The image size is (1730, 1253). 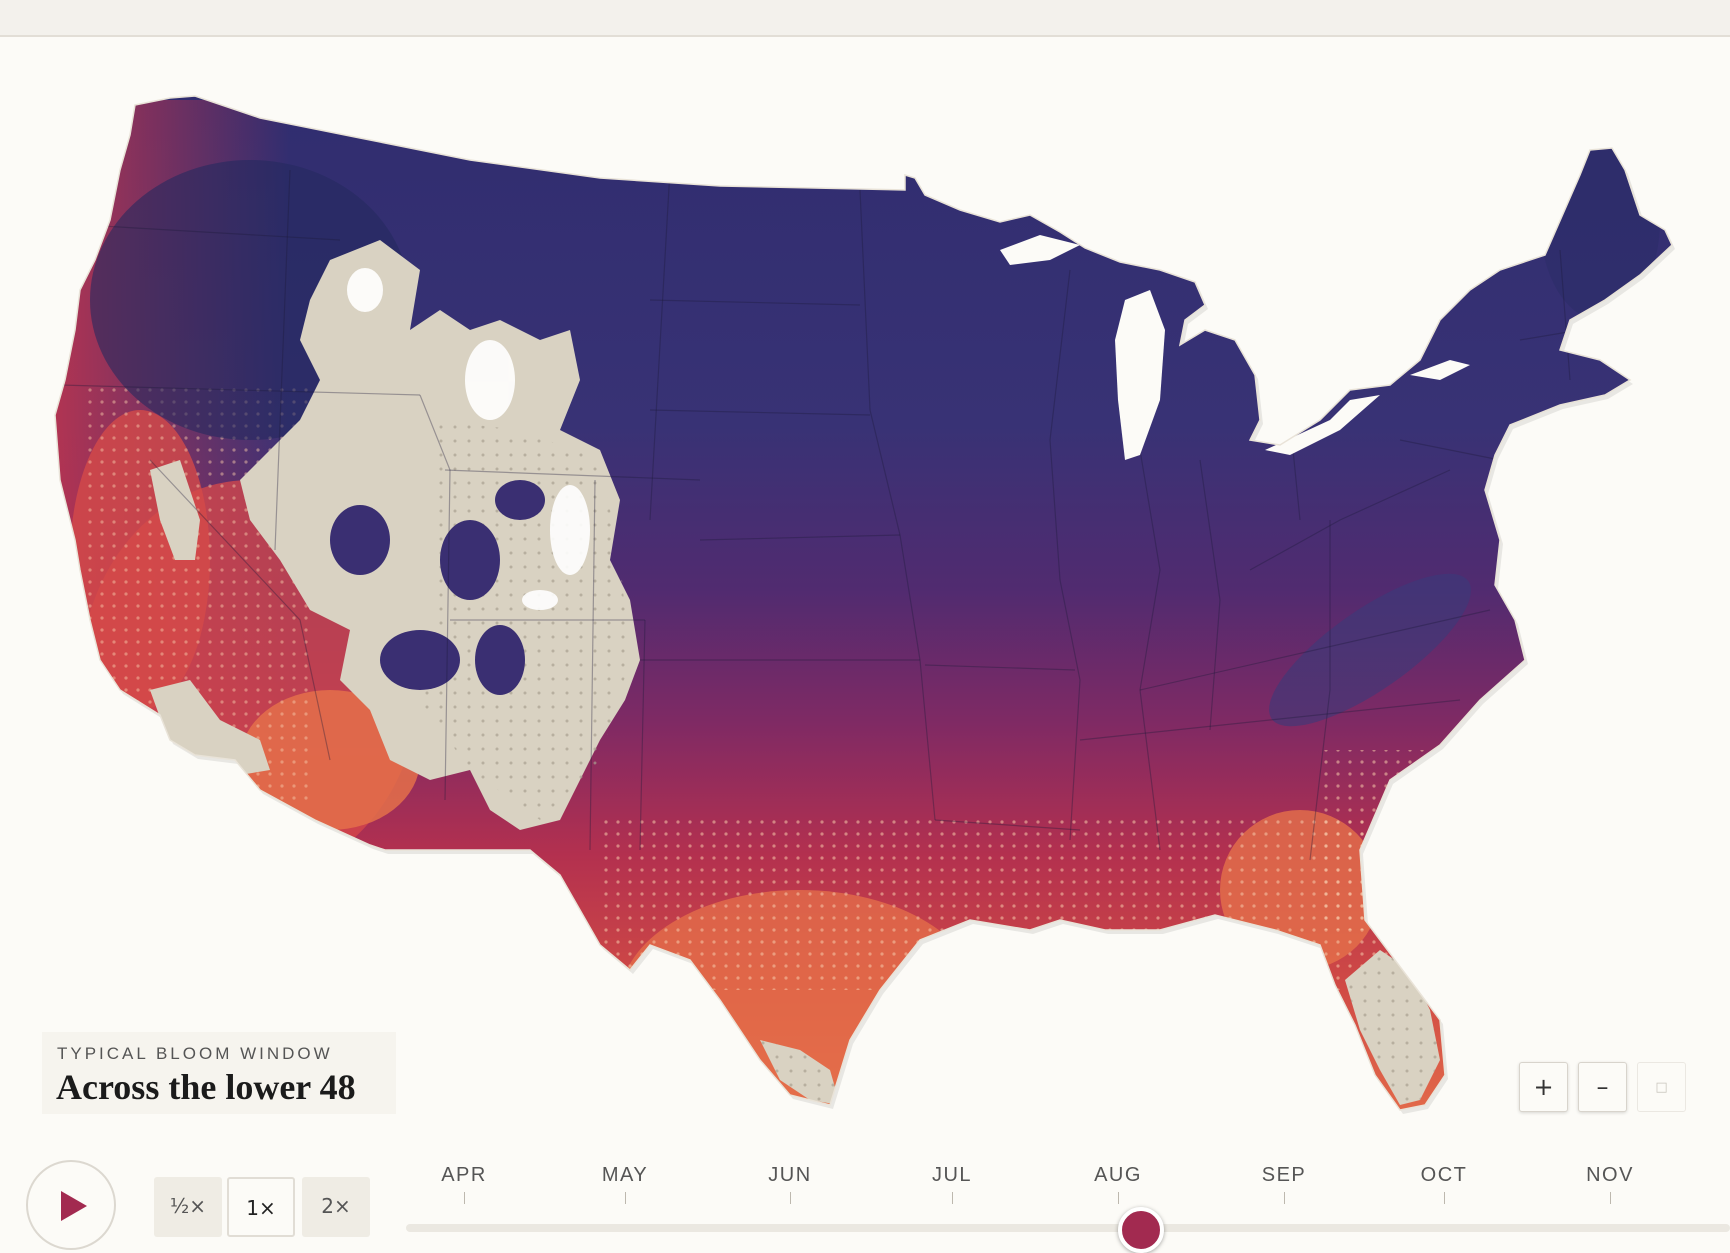 What do you see at coordinates (1543, 1087) in the screenshot?
I see `zoom-in-button: +` at bounding box center [1543, 1087].